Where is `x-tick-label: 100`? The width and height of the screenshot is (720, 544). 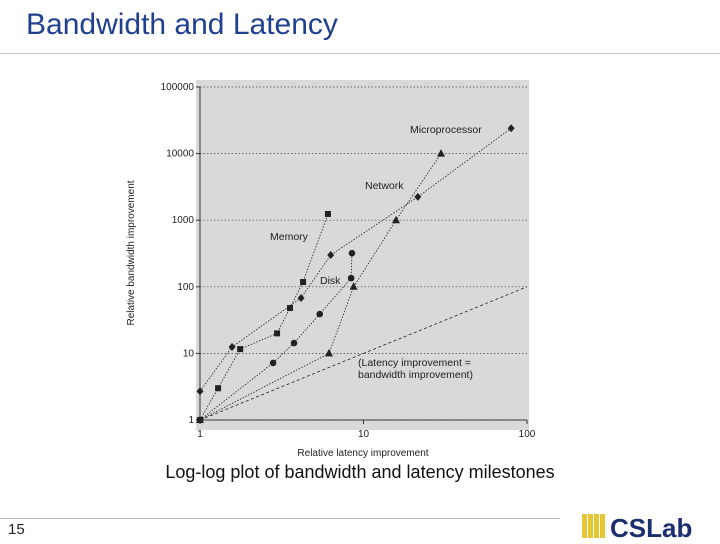 x-tick-label: 100 is located at coordinates (527, 434).